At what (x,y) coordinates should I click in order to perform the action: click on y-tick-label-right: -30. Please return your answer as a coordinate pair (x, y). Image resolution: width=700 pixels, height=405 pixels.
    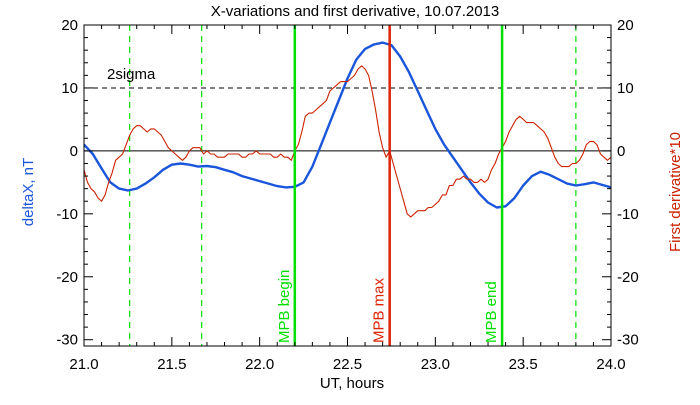
    Looking at the image, I should click on (628, 340).